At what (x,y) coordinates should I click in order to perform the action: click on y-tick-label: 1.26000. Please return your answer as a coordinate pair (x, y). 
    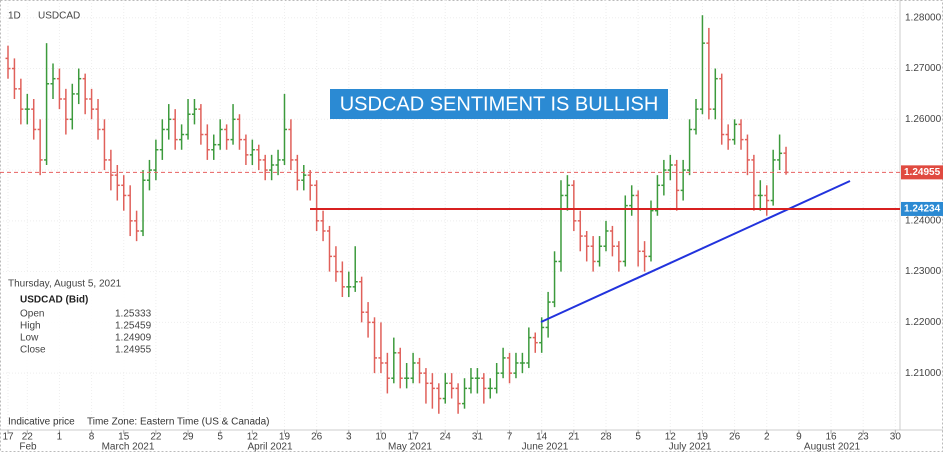
    Looking at the image, I should click on (923, 119).